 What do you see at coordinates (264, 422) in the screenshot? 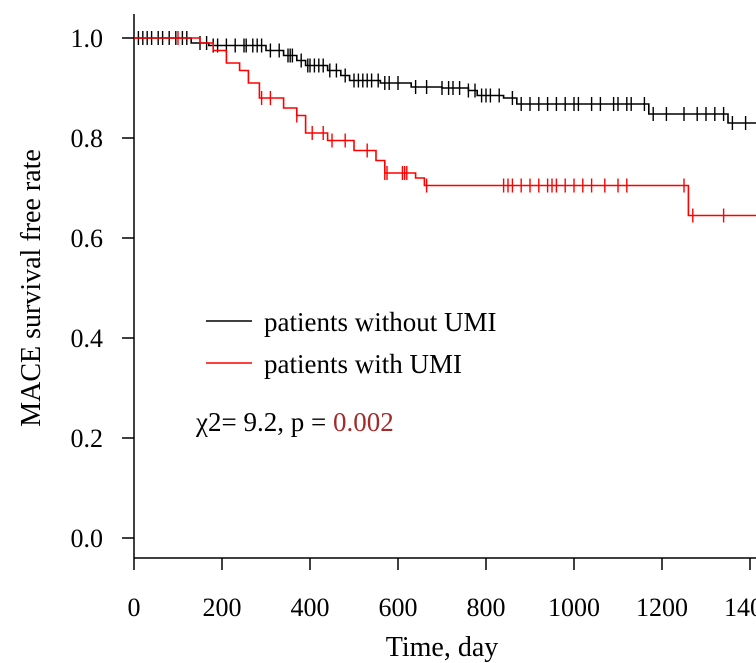
I see `chi-square-prefix: χ2= 9.2, p =` at bounding box center [264, 422].